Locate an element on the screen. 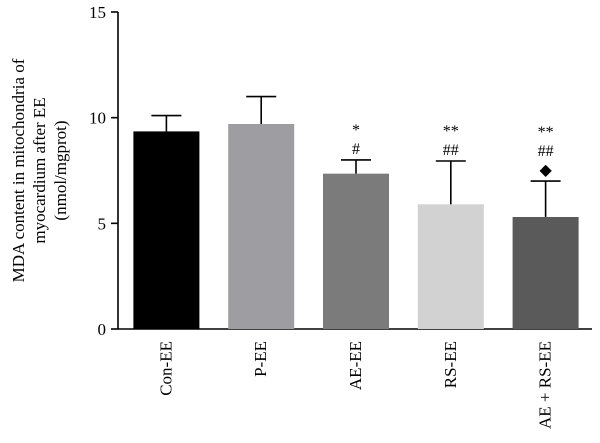 The height and width of the screenshot is (443, 600). y-axis-label-line: MDA content in mitochondria of is located at coordinates (18, 170).